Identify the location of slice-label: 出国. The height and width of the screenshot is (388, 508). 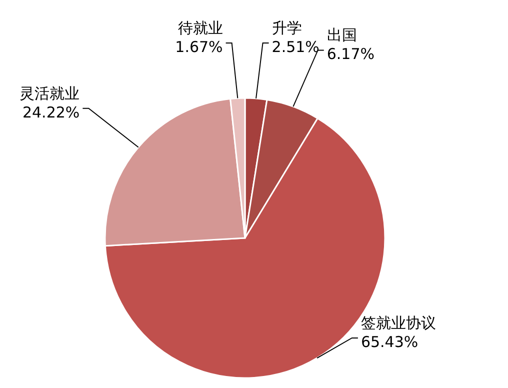
(341, 35).